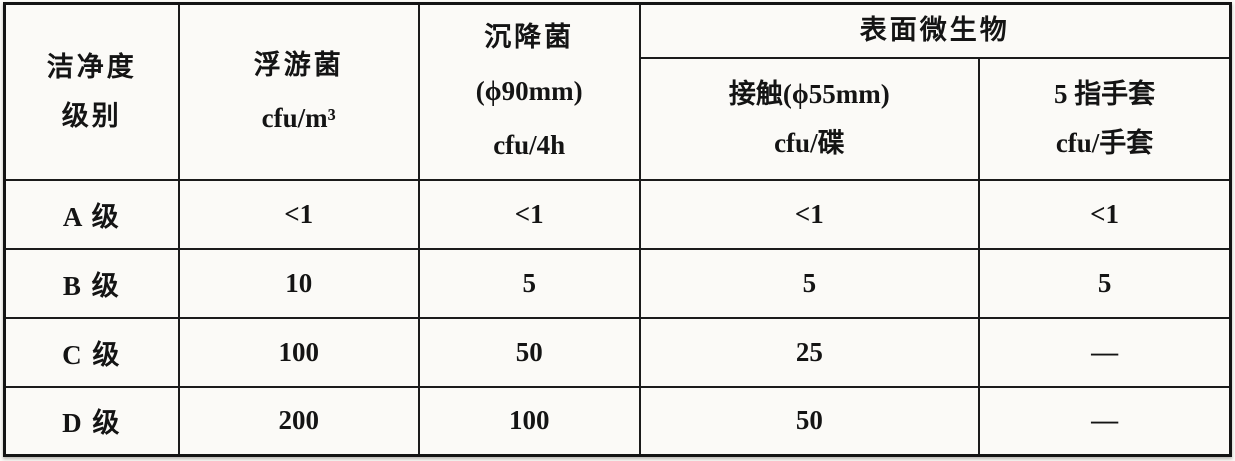 The height and width of the screenshot is (461, 1235). Describe the element at coordinates (809, 352) in the screenshot. I see `cell-contact-c: 25` at that location.